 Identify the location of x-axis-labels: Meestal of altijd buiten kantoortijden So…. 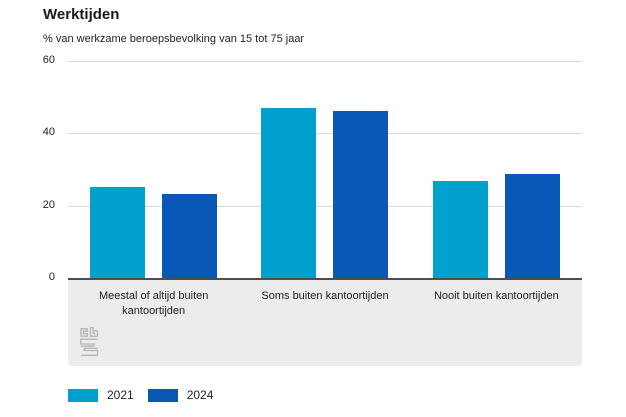
(325, 304).